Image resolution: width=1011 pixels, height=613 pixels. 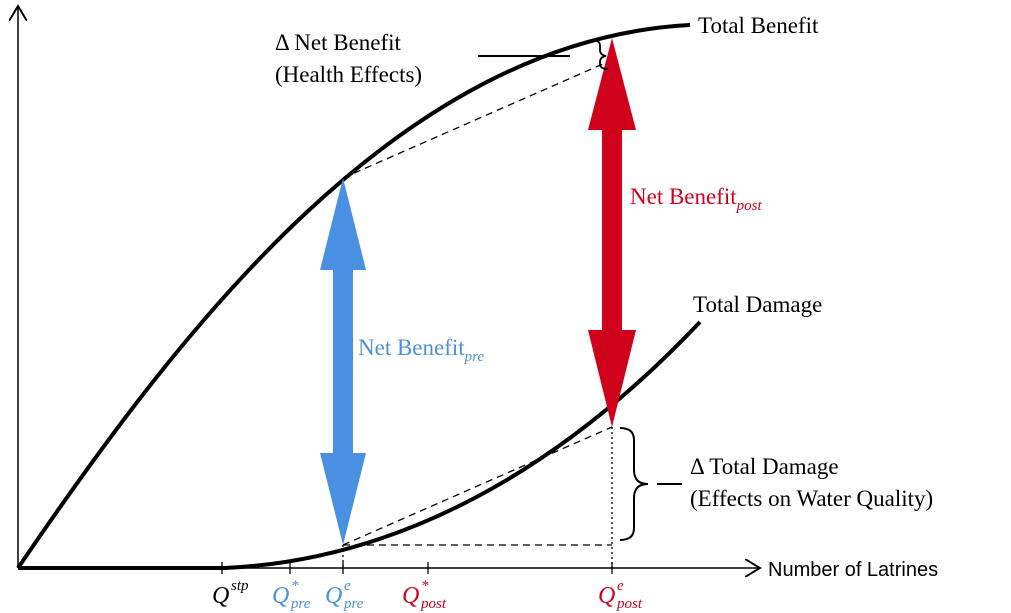 What do you see at coordinates (424, 595) in the screenshot?
I see `tick-label: Q * post` at bounding box center [424, 595].